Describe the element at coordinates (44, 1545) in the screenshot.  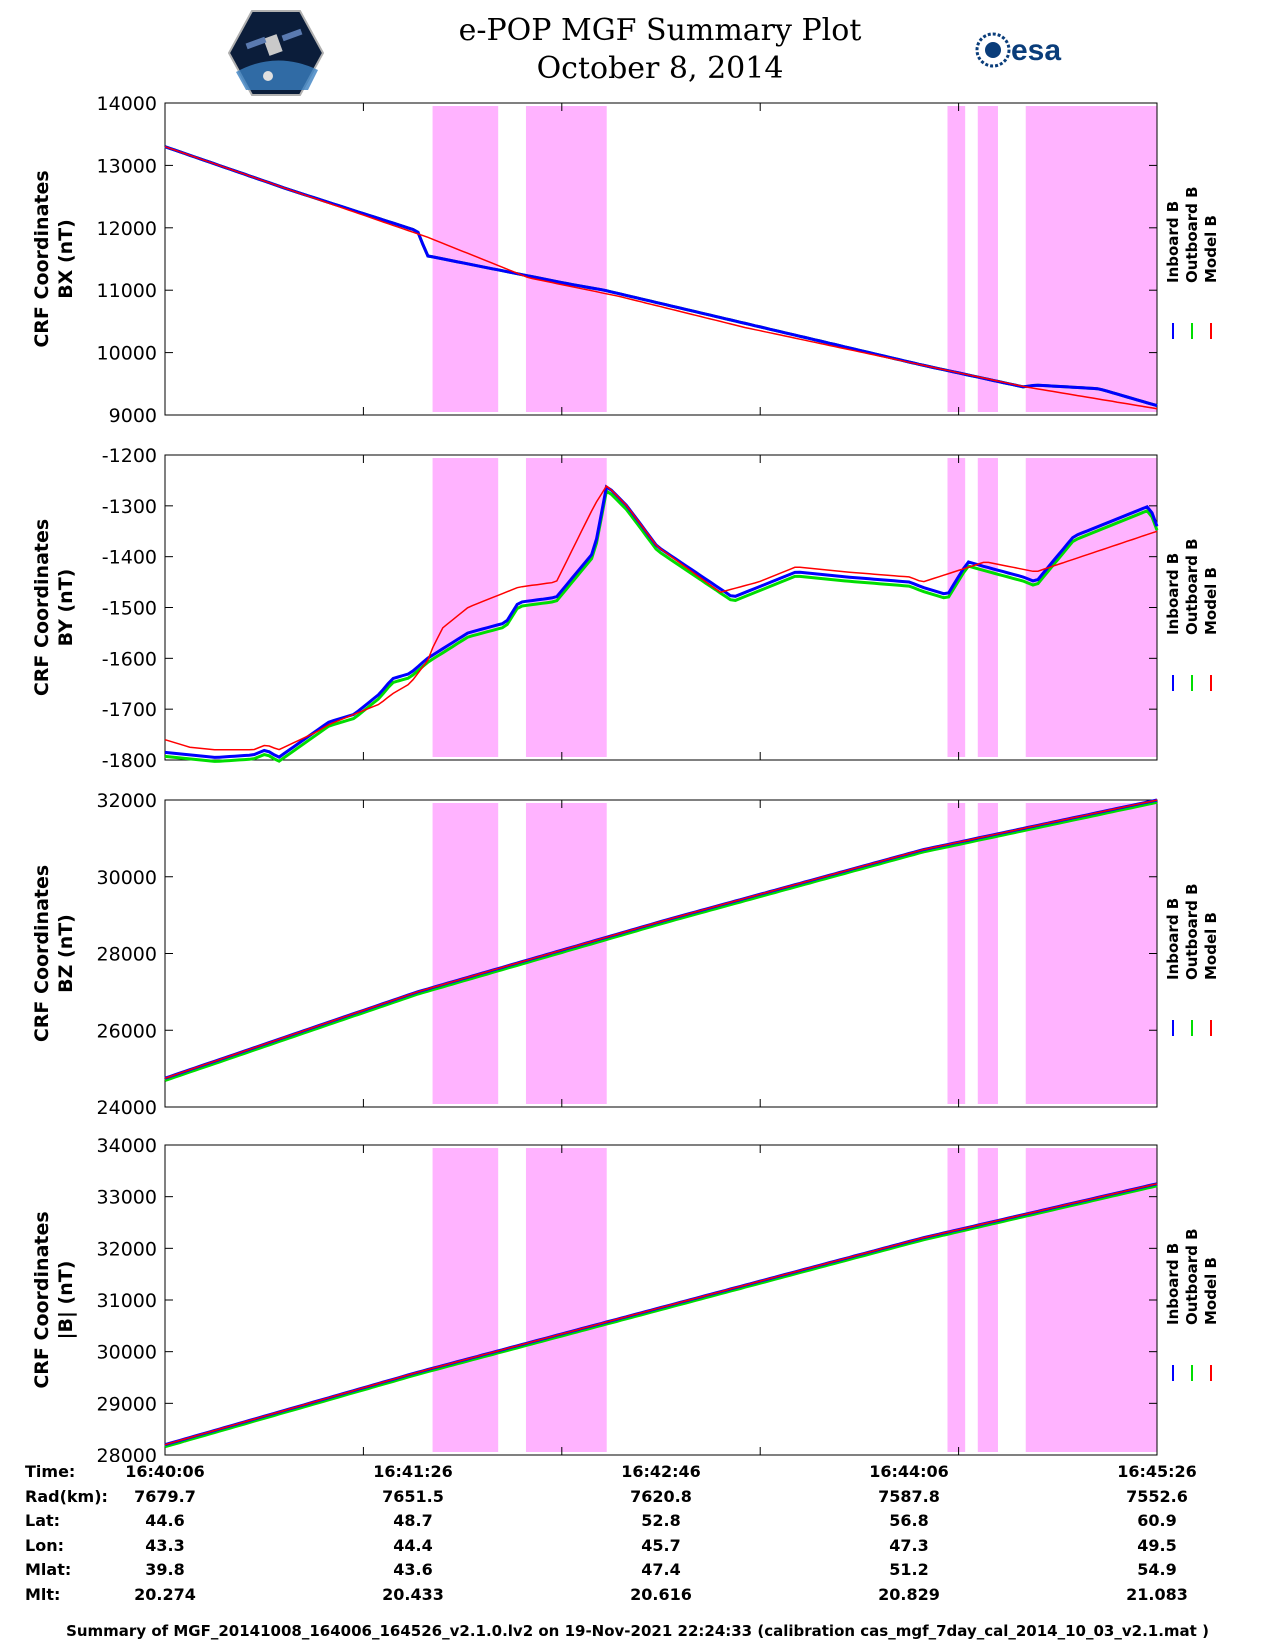
I see `ephemeris-label: Lon:` at that location.